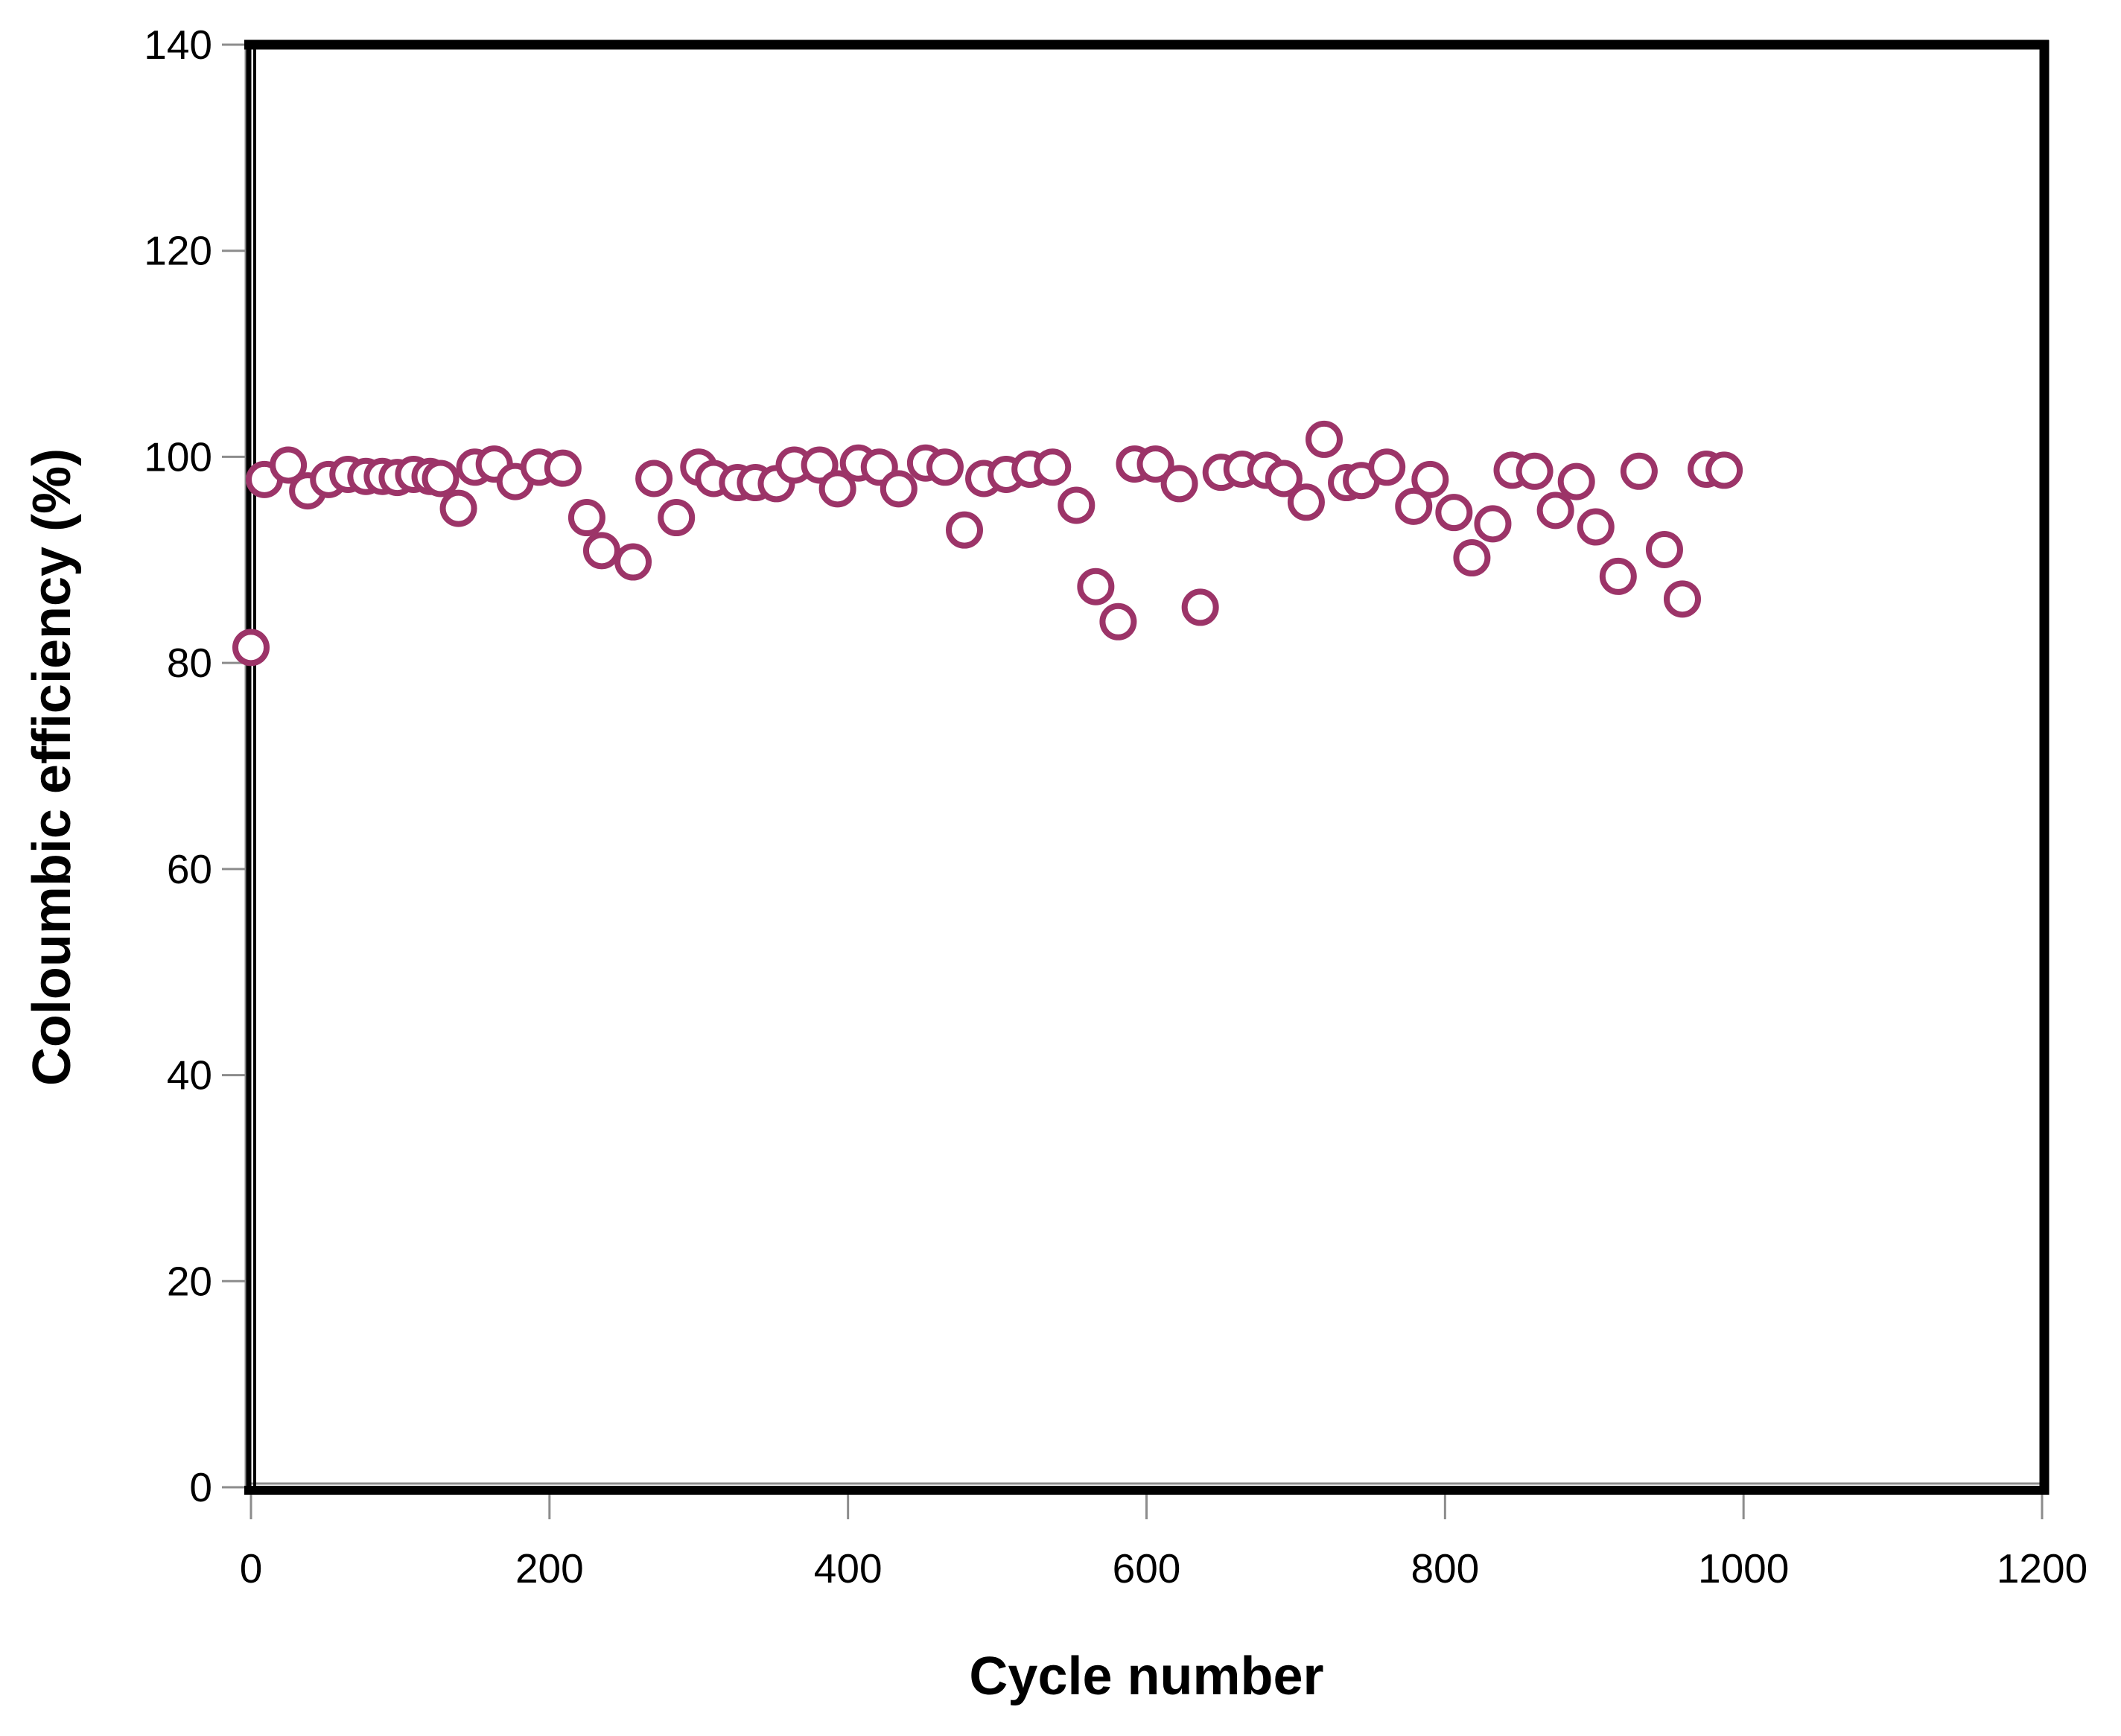  I want to click on x-tick-label: 600, so click(1147, 1568).